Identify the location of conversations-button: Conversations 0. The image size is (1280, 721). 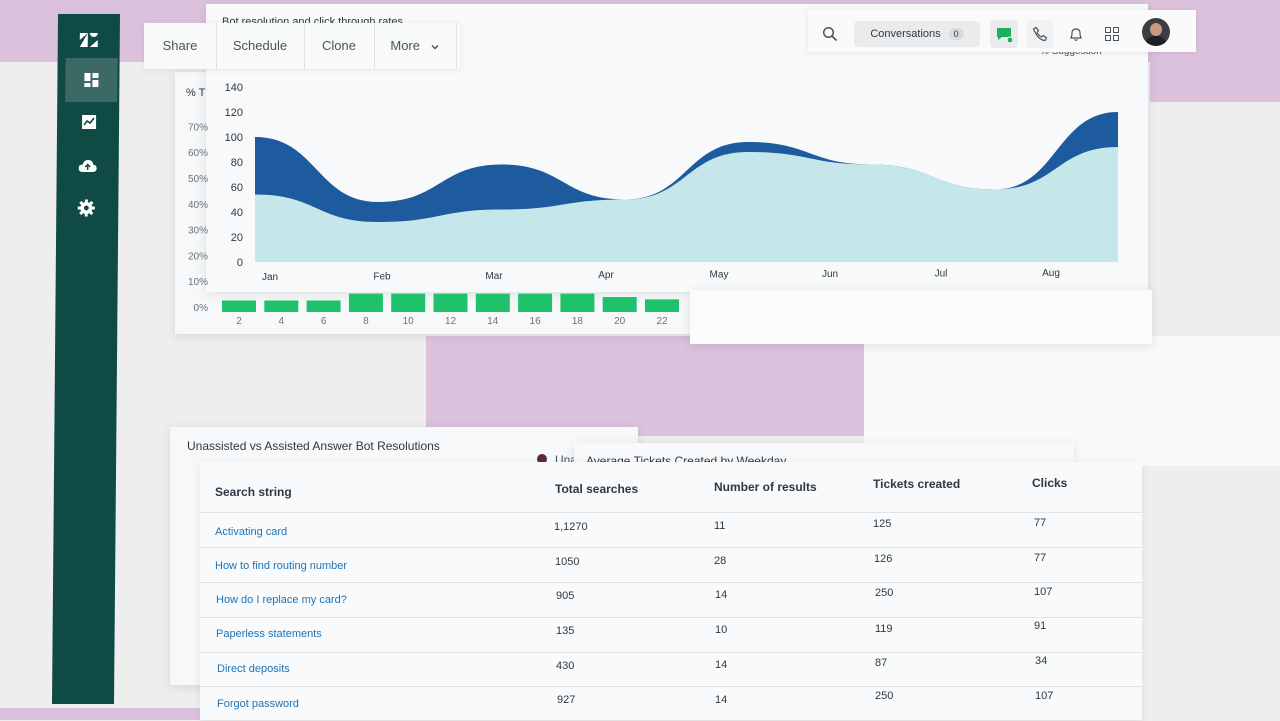
(917, 34).